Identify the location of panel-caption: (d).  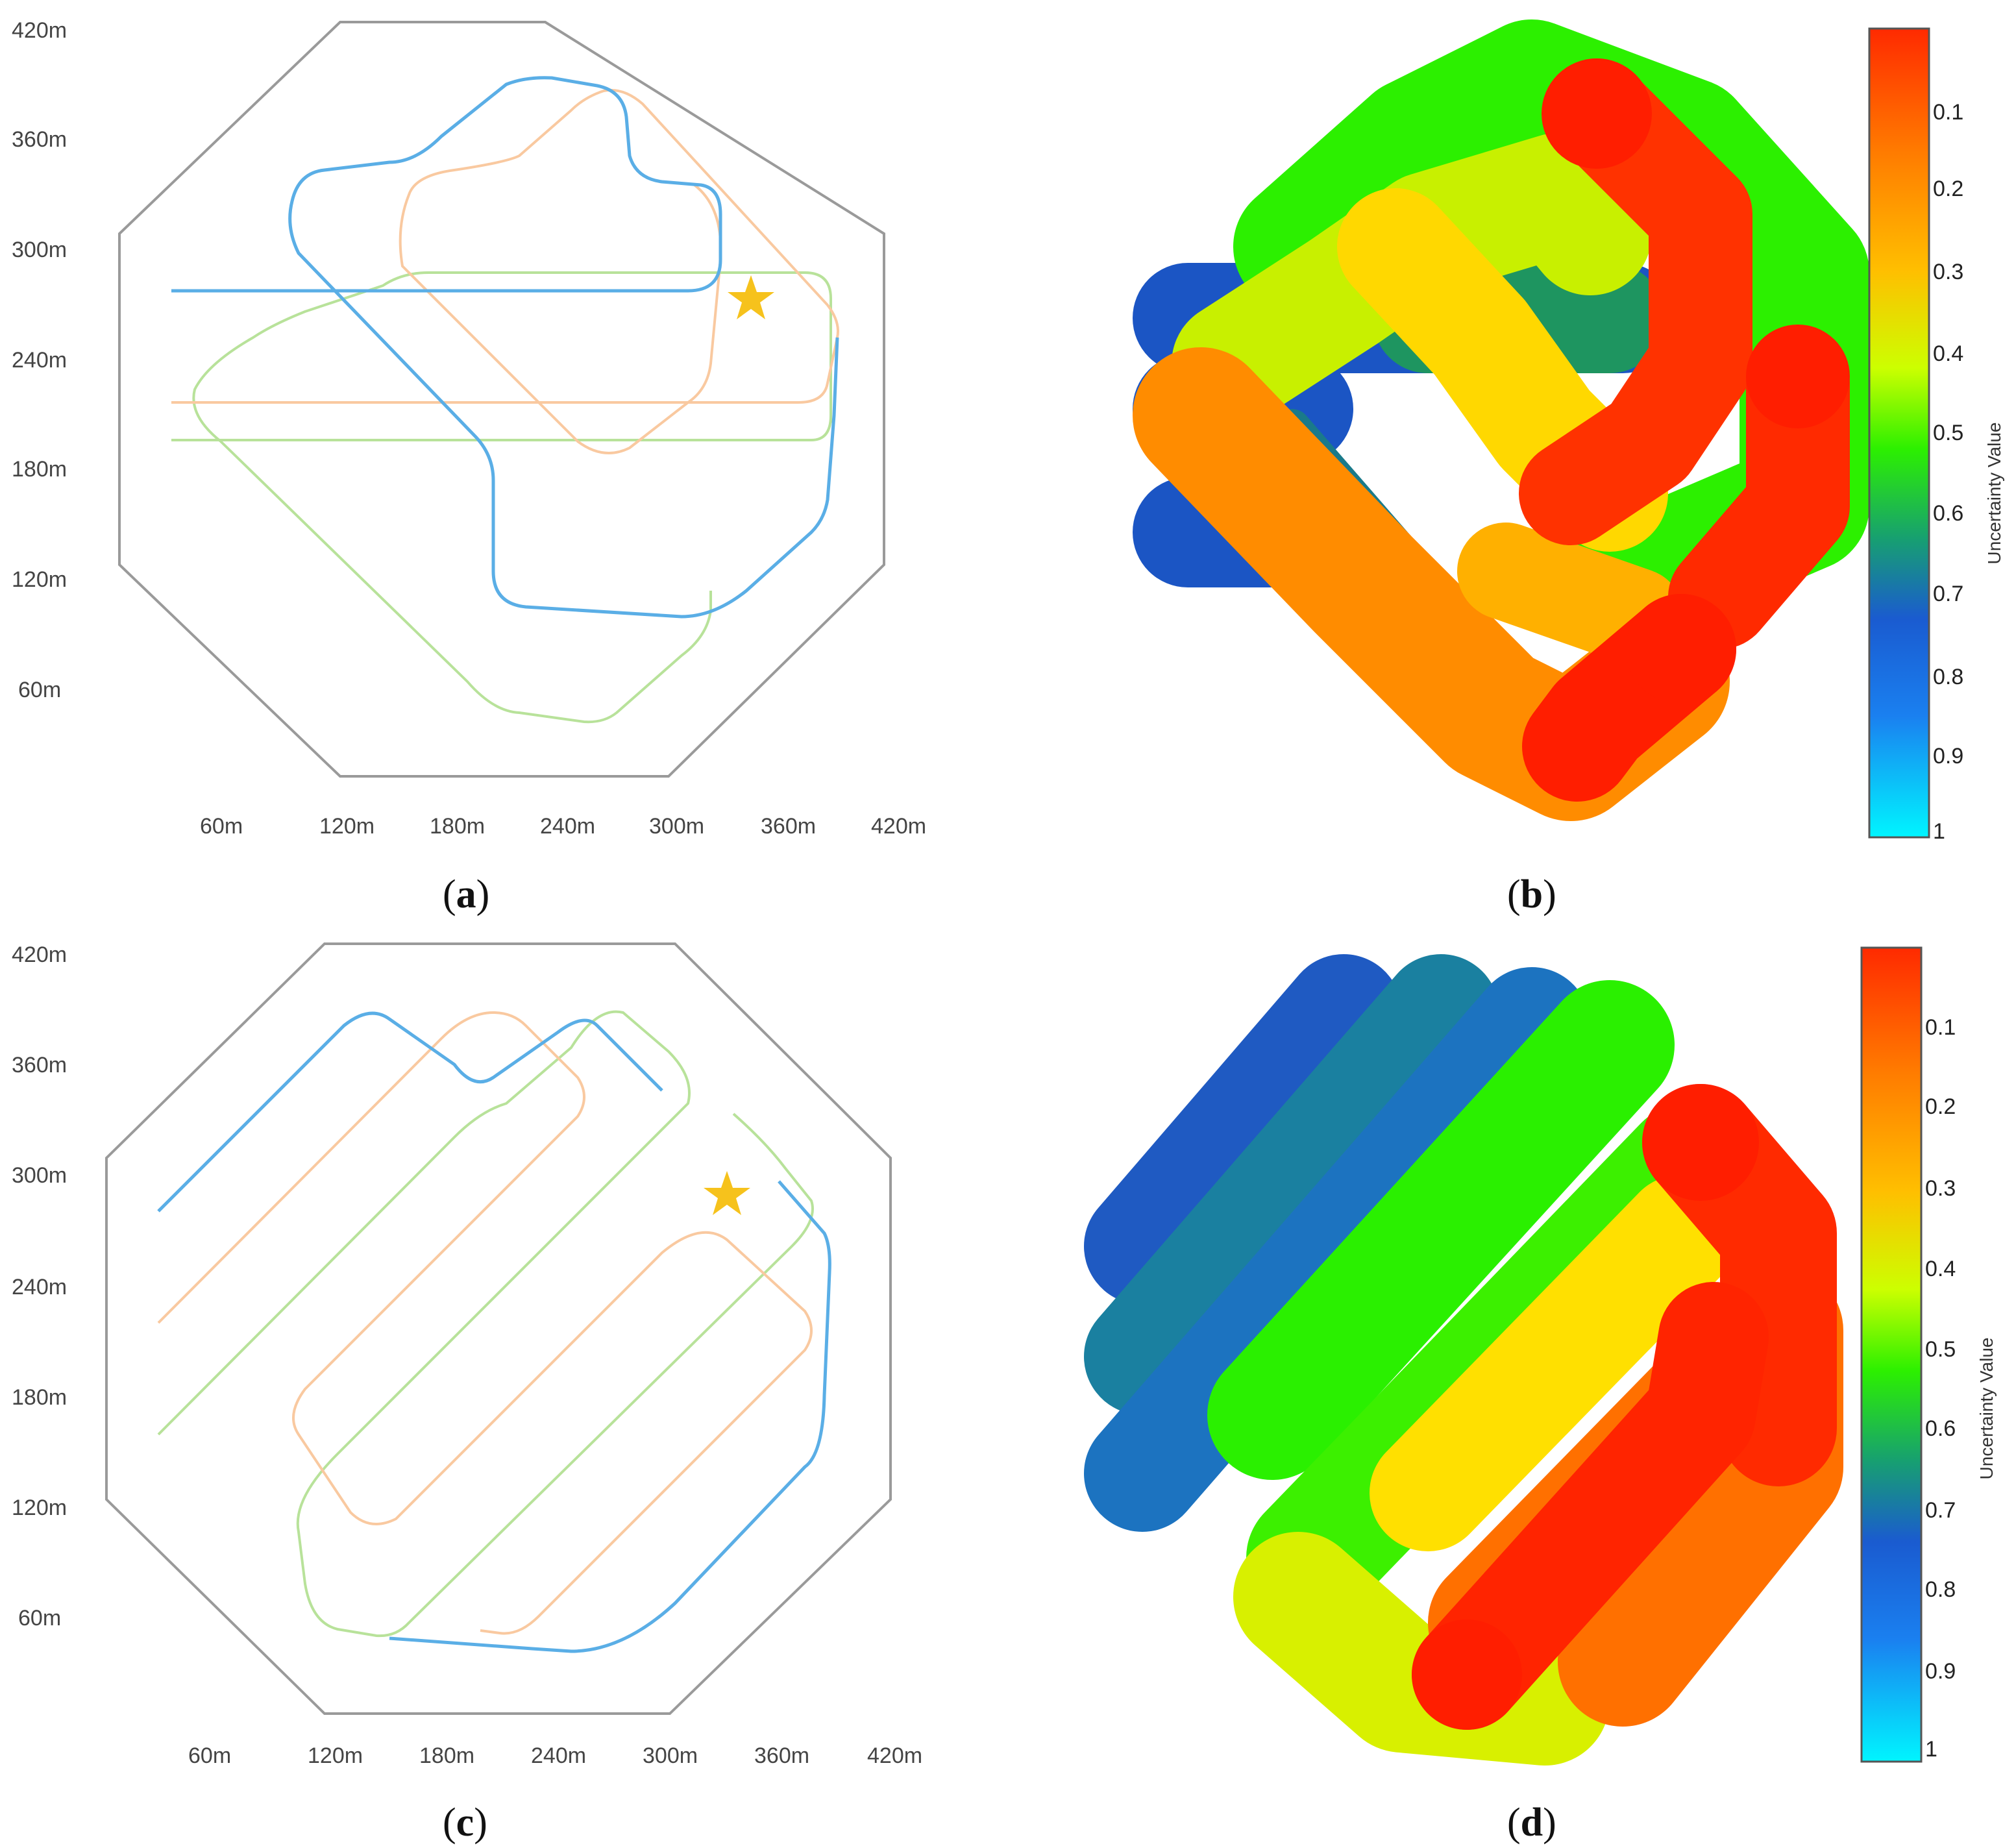
(1532, 1823).